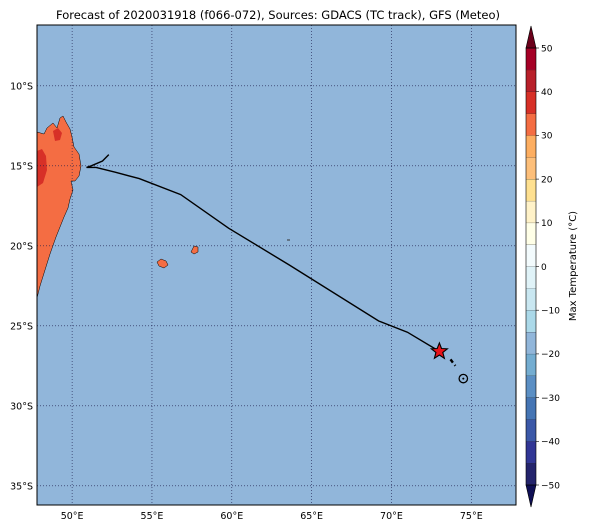 The height and width of the screenshot is (529, 591). What do you see at coordinates (439, 350) in the screenshot?
I see `star-icon` at bounding box center [439, 350].